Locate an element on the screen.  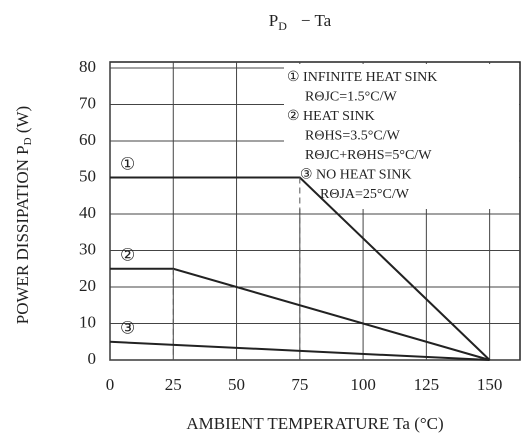
y-tick-label: 70 is located at coordinates (87, 102).